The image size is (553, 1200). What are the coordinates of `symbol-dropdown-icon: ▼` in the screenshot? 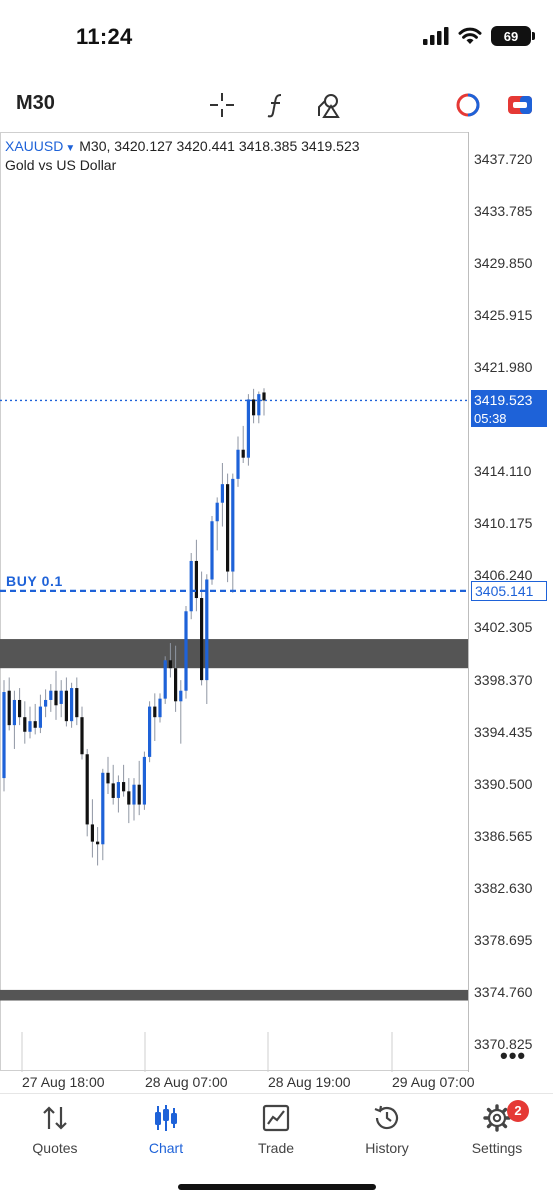 It's located at (70, 148).